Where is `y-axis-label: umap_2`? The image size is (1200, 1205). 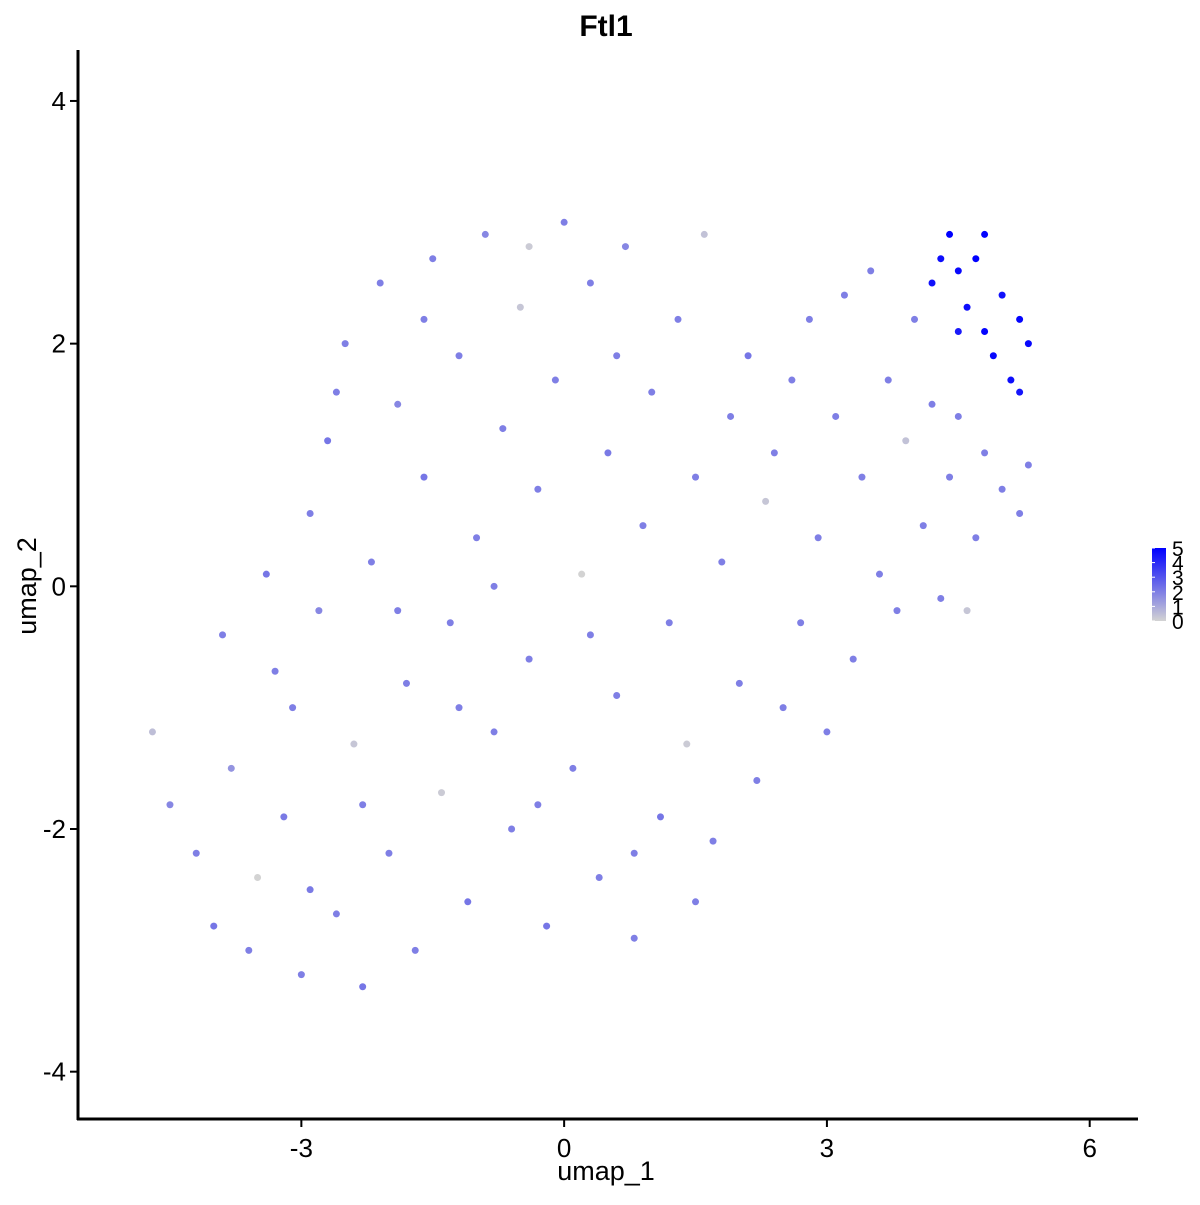
y-axis-label: umap_2 is located at coordinates (27, 586).